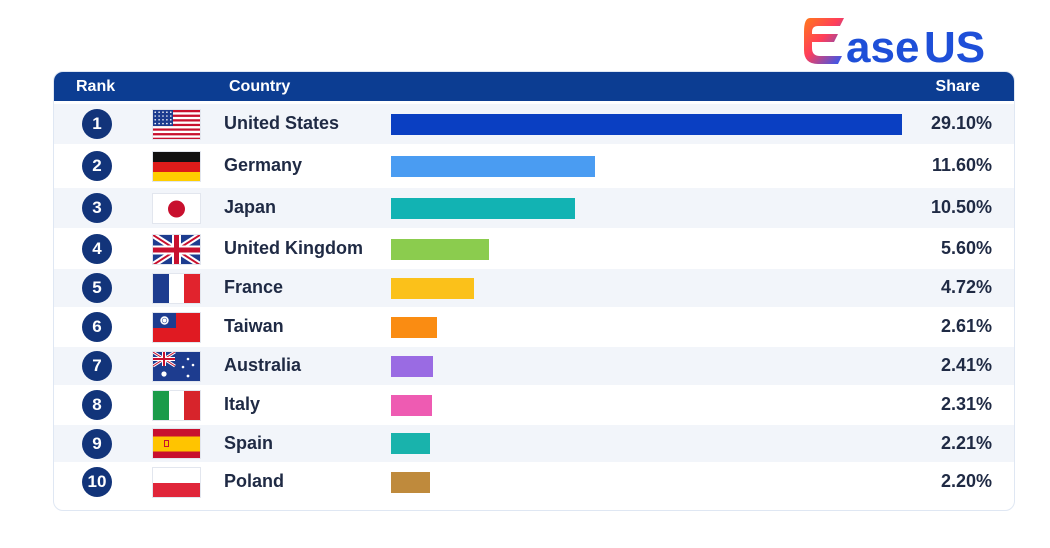 This screenshot has height=548, width=1050. Describe the element at coordinates (176, 405) in the screenshot. I see `flag-it-icon` at that location.